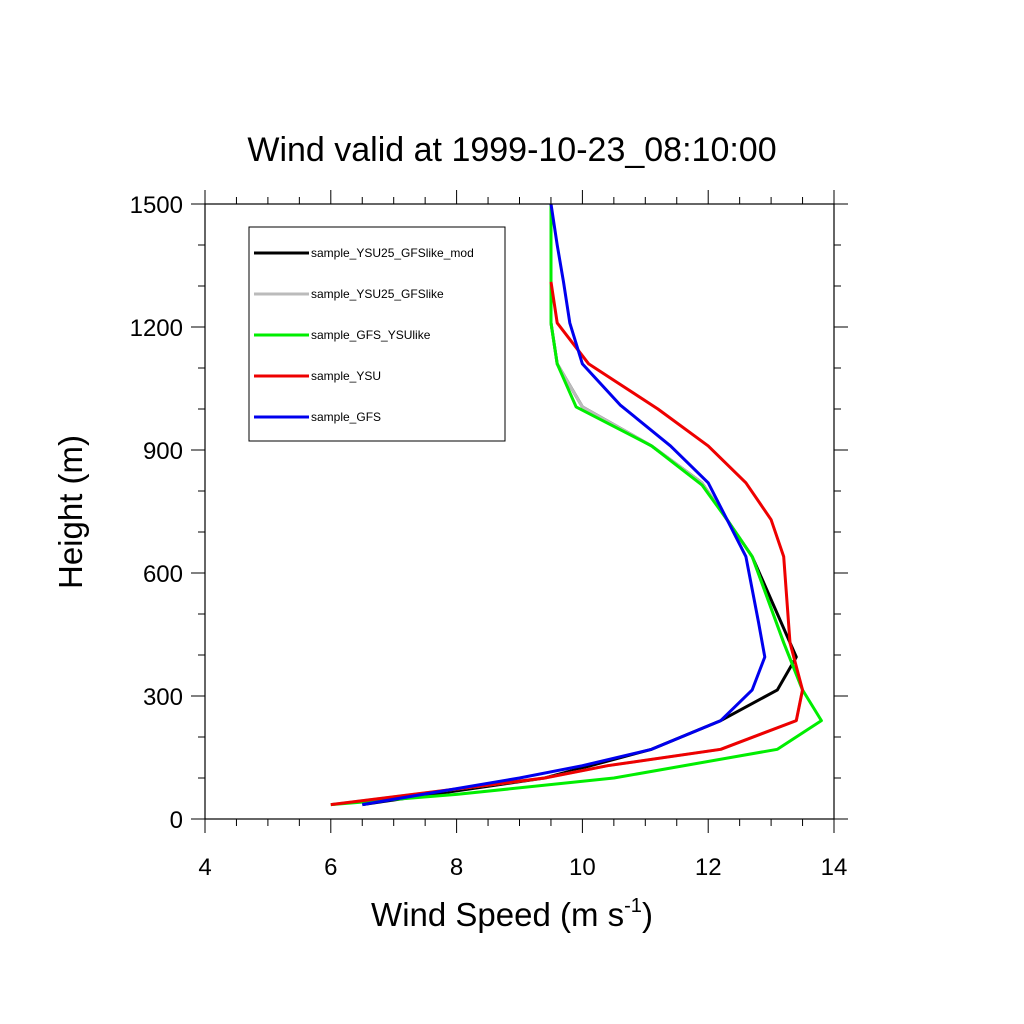 The image size is (1024, 1024). I want to click on y-tick-label: 900, so click(163, 451).